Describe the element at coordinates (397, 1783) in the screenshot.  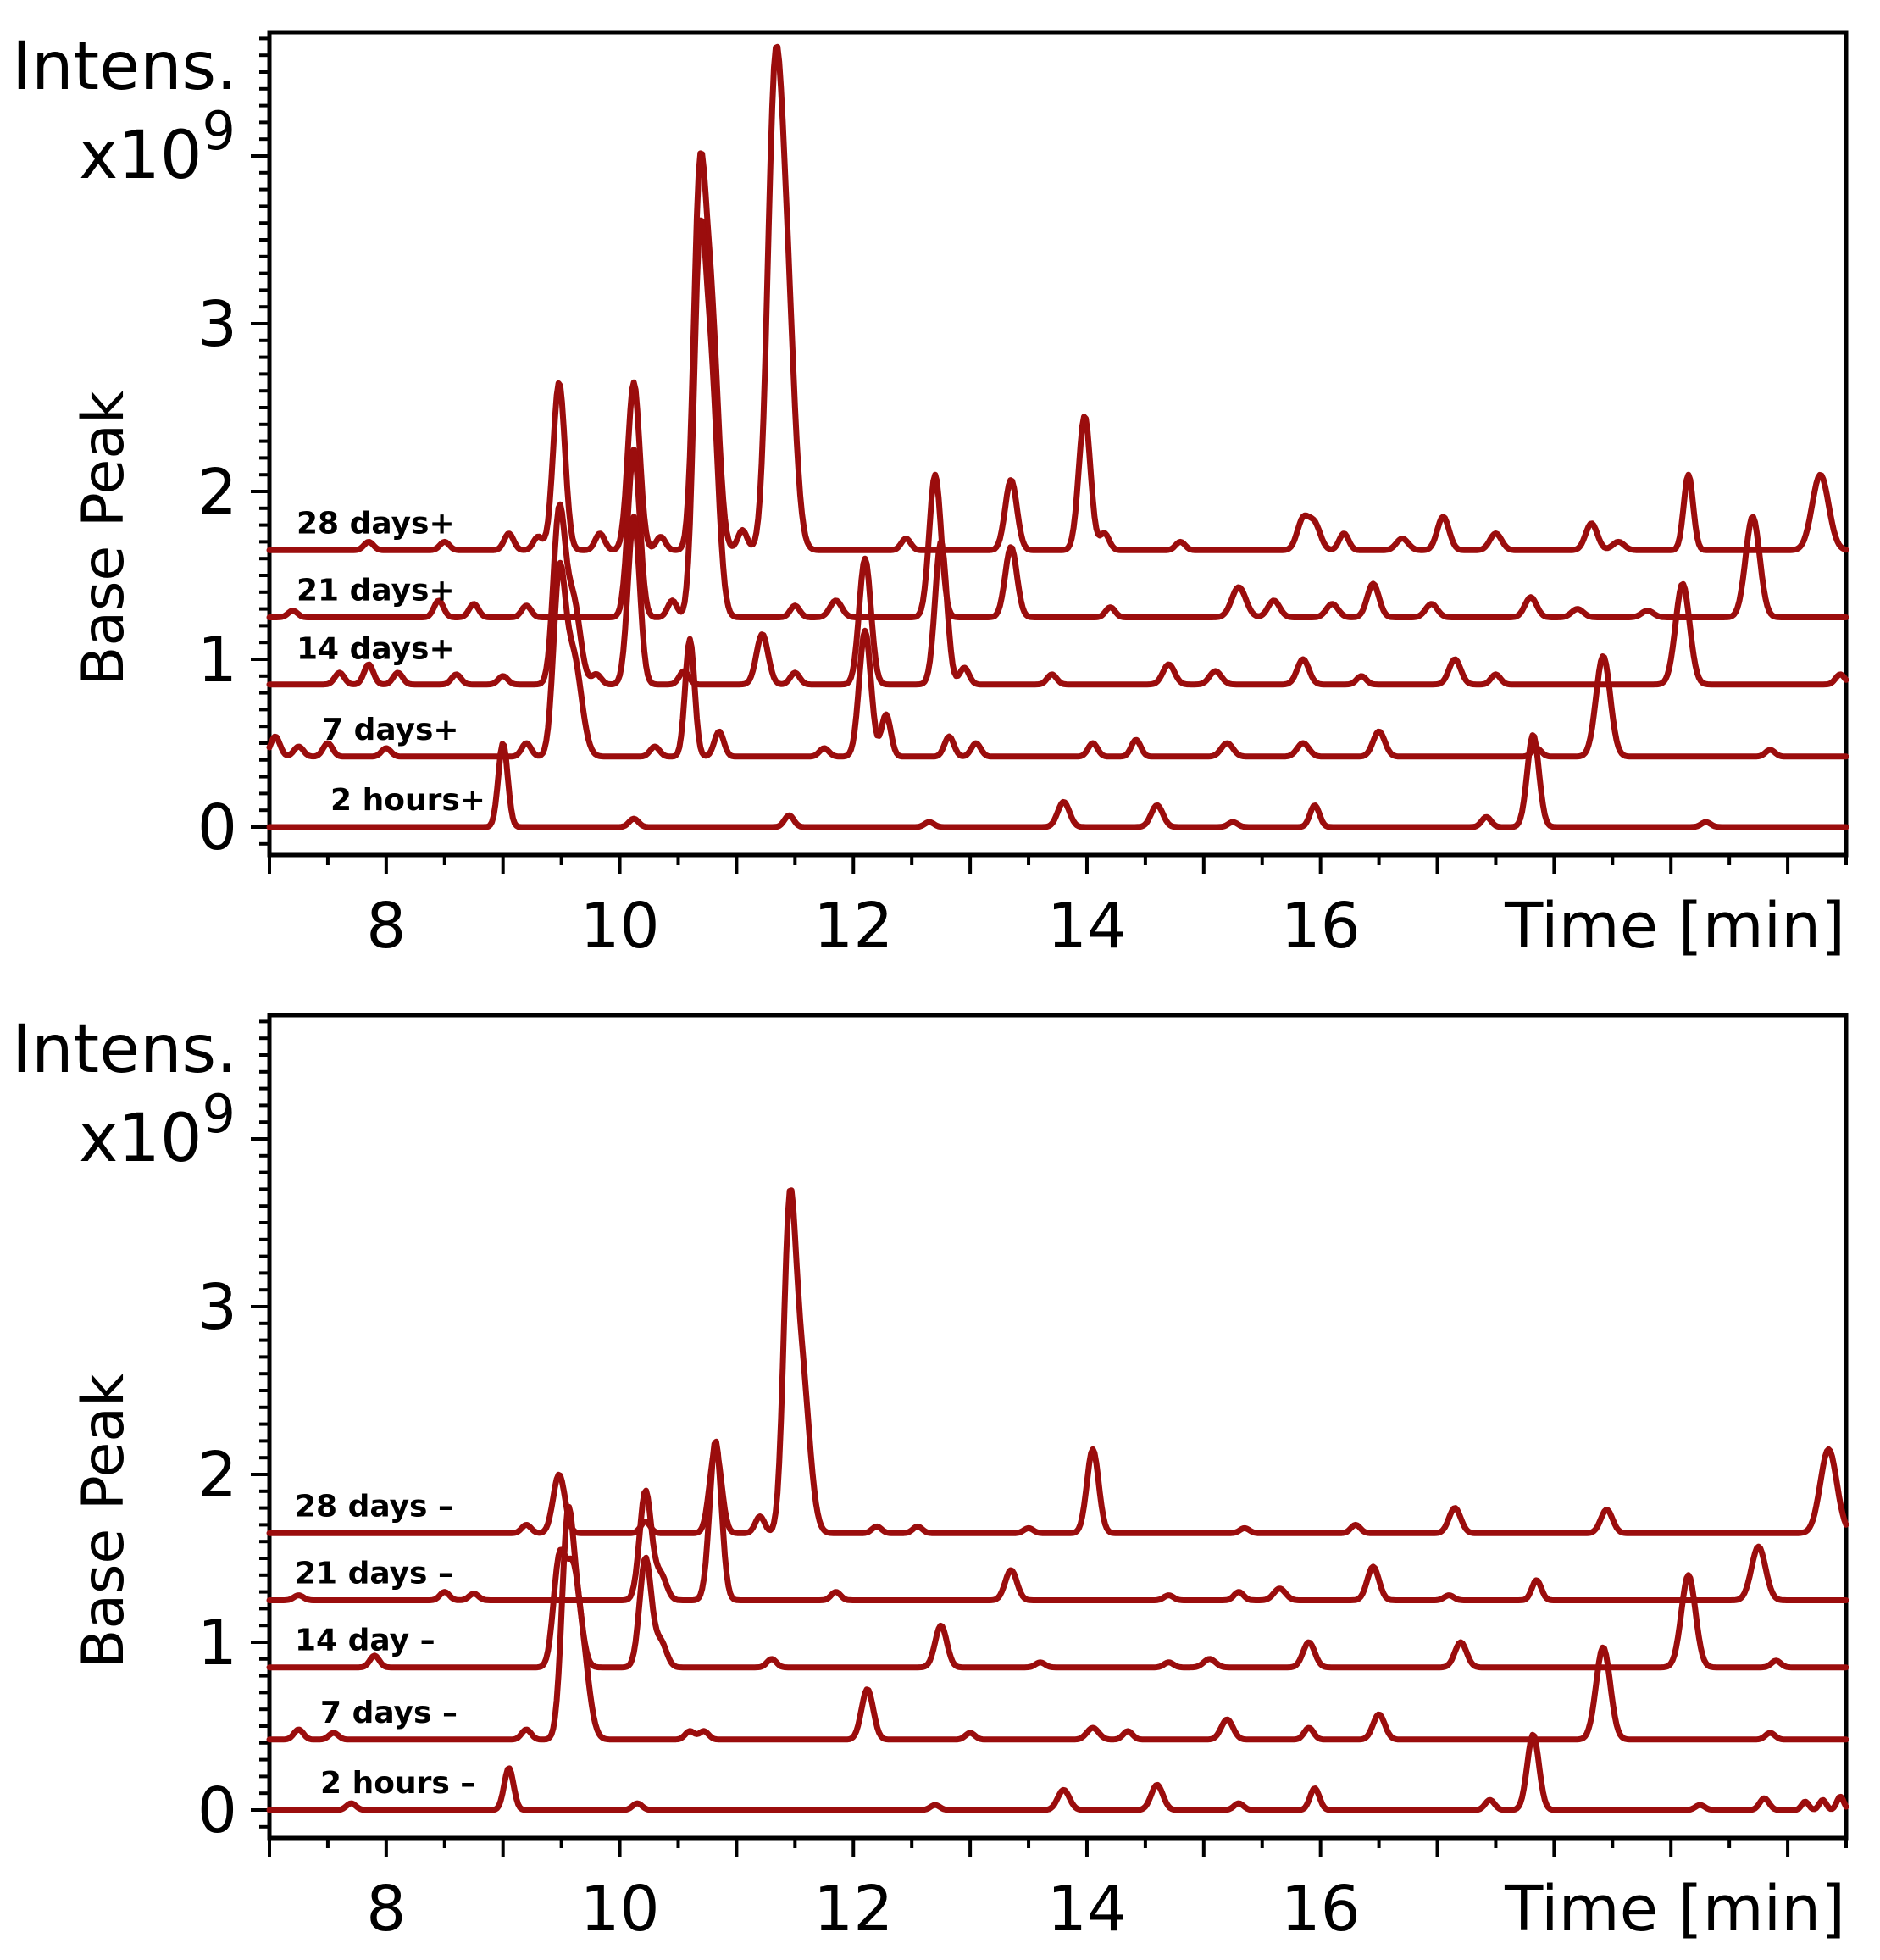
I see `trace-label: 2 hours –` at that location.